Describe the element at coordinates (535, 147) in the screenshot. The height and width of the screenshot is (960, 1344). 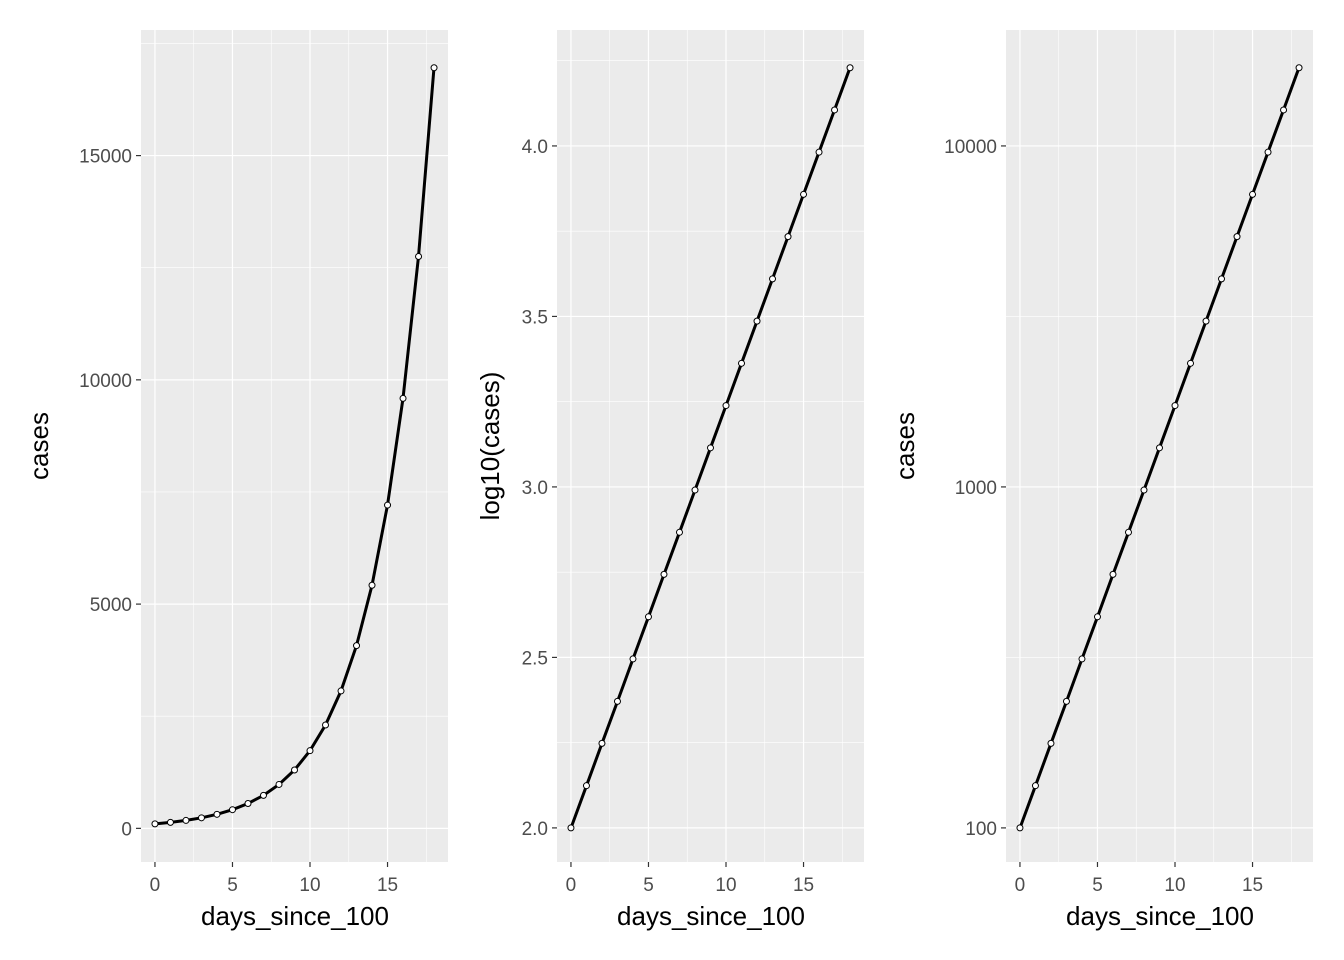
I see `panel2-ytick-label: 4.0` at that location.